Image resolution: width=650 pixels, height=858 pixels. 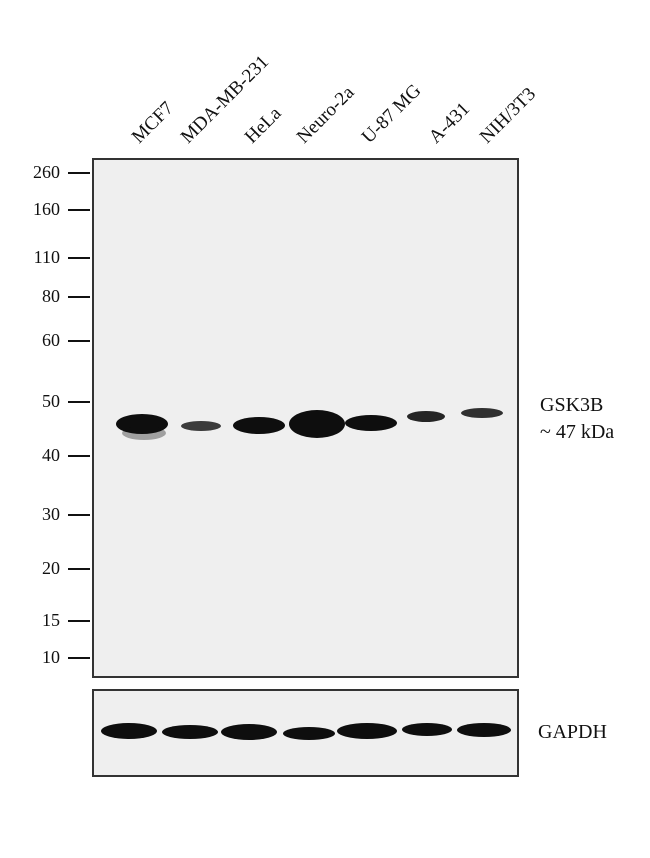 What do you see at coordinates (46, 209) in the screenshot?
I see `marker-label-160: 160` at bounding box center [46, 209].